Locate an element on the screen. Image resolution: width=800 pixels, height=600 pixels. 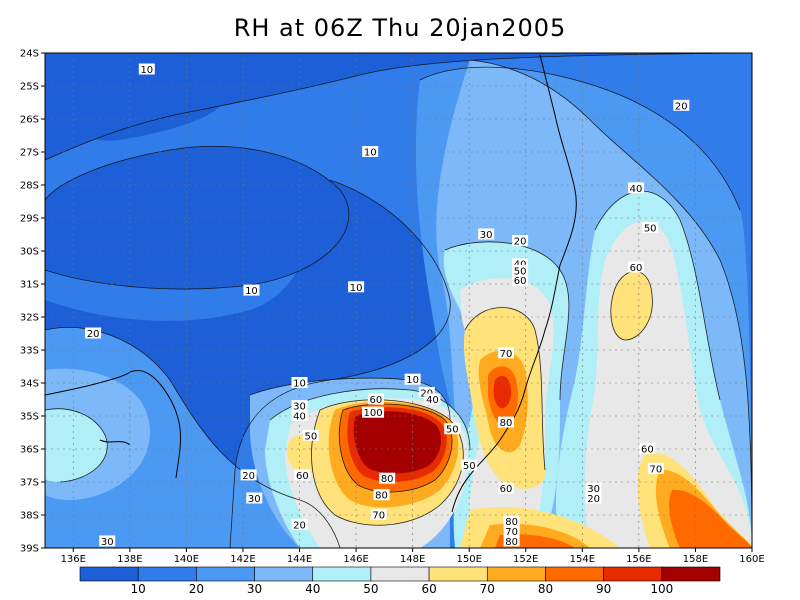
colorbar-tick-label: 20 is located at coordinates (196, 589).